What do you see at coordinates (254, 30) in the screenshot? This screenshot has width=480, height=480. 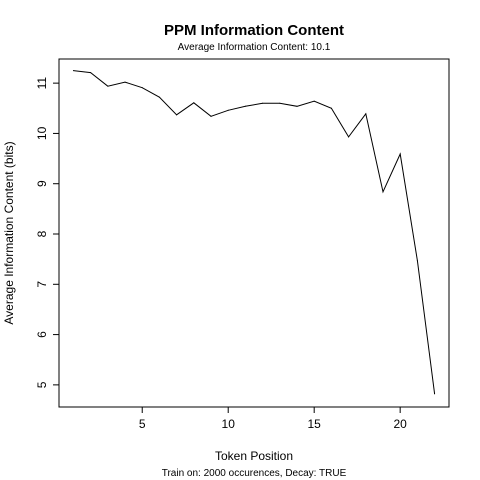 I see `chart-title: PPM Information Content` at bounding box center [254, 30].